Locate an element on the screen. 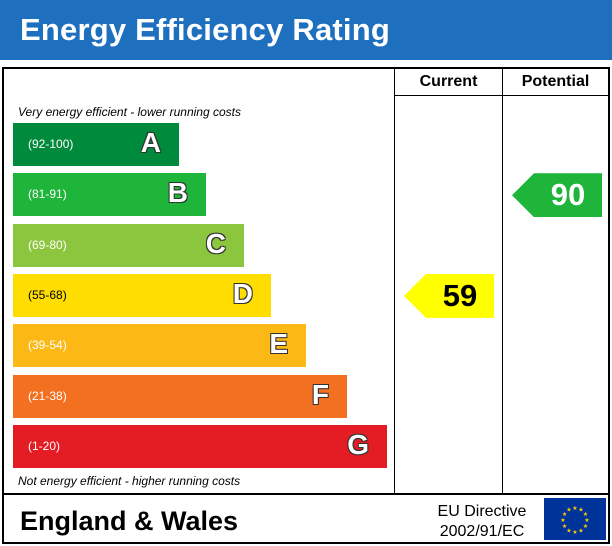  band-range-label: (1-20) is located at coordinates (44, 445).